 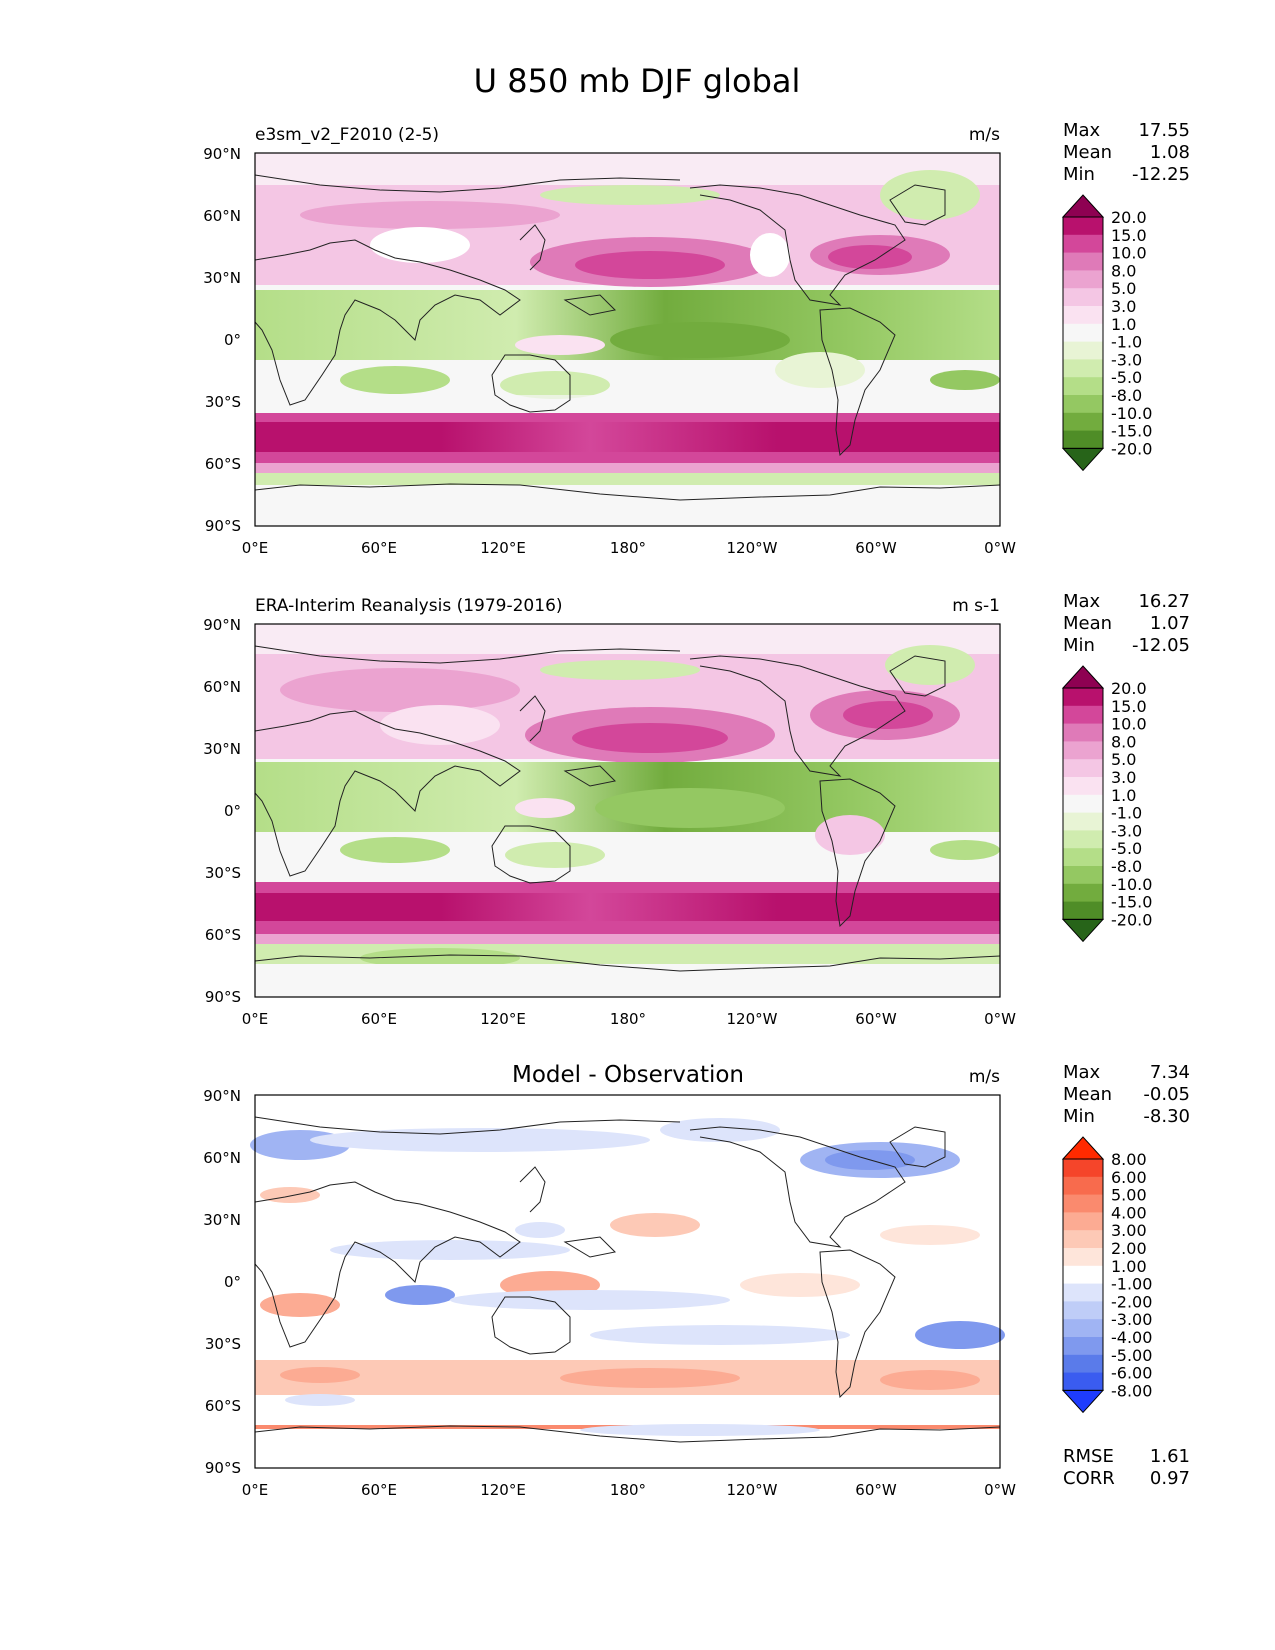 I want to click on metrics-block: RMSE 1.61 CORR 0.97, so click(x=1126, y=1467).